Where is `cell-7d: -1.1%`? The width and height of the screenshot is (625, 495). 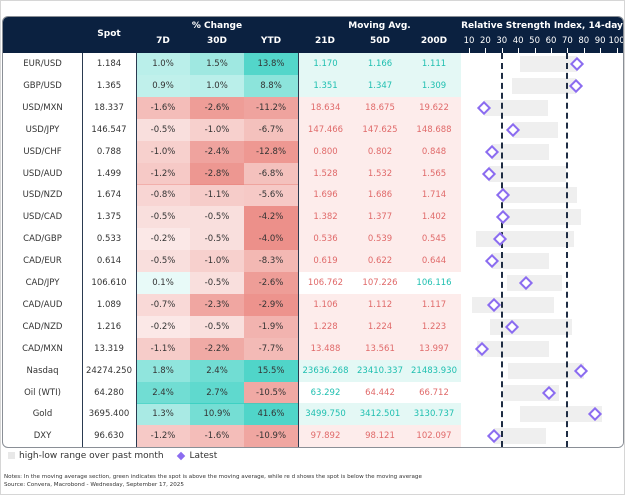 cell-7d: -1.1% is located at coordinates (163, 348).